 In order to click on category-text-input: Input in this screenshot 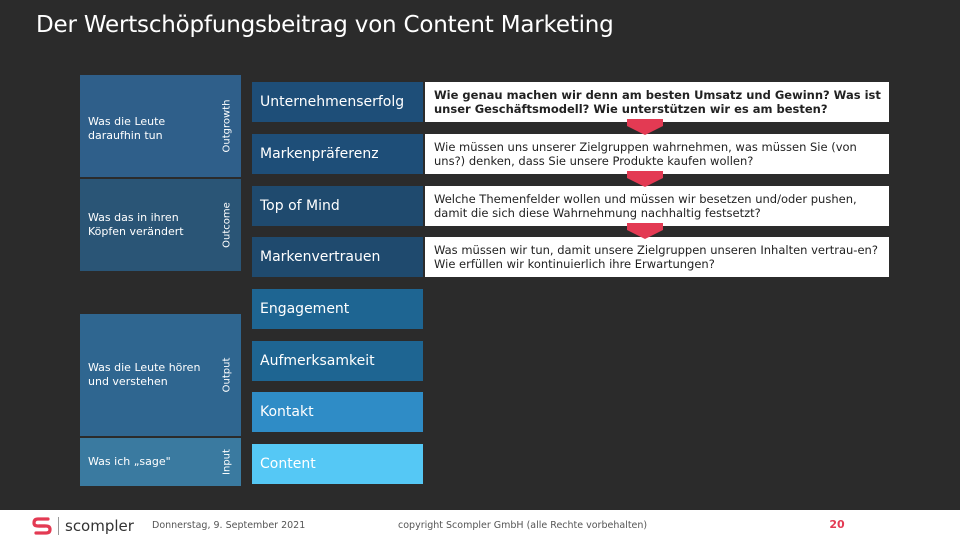, I will do `click(226, 462)`.